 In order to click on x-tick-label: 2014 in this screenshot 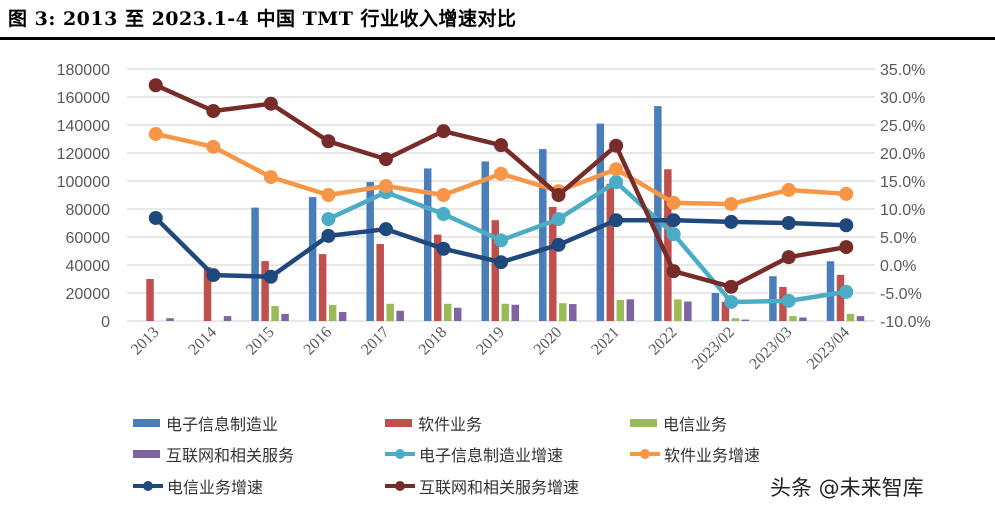, I will do `click(202, 341)`.